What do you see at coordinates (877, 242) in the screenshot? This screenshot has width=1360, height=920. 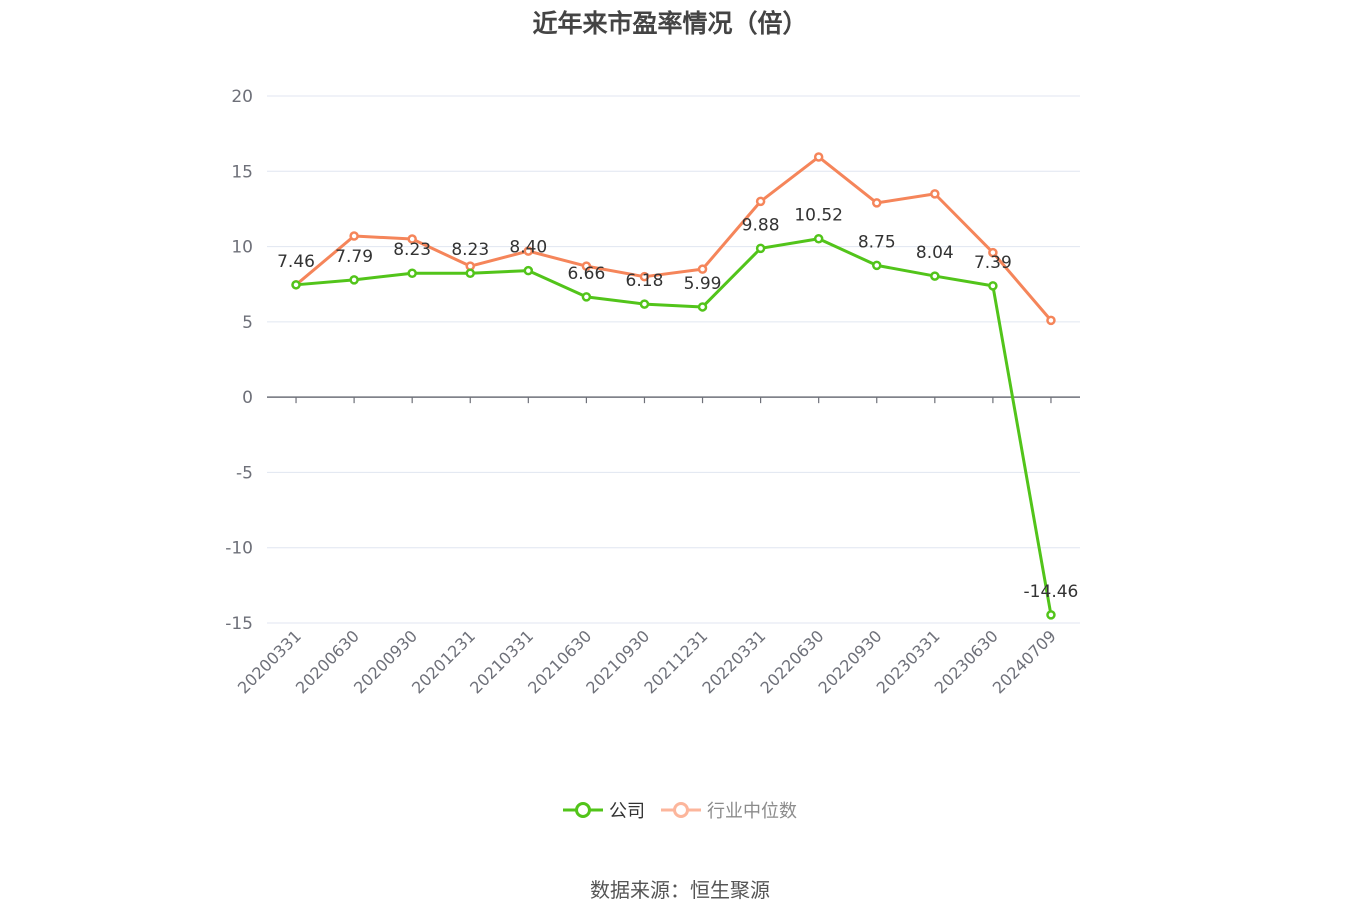 I see `data-label: 8.75` at bounding box center [877, 242].